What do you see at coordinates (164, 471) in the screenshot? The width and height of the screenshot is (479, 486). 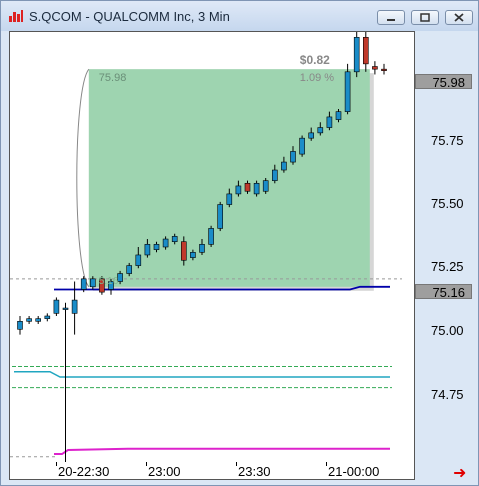 I see `x-label: 23:00` at bounding box center [164, 471].